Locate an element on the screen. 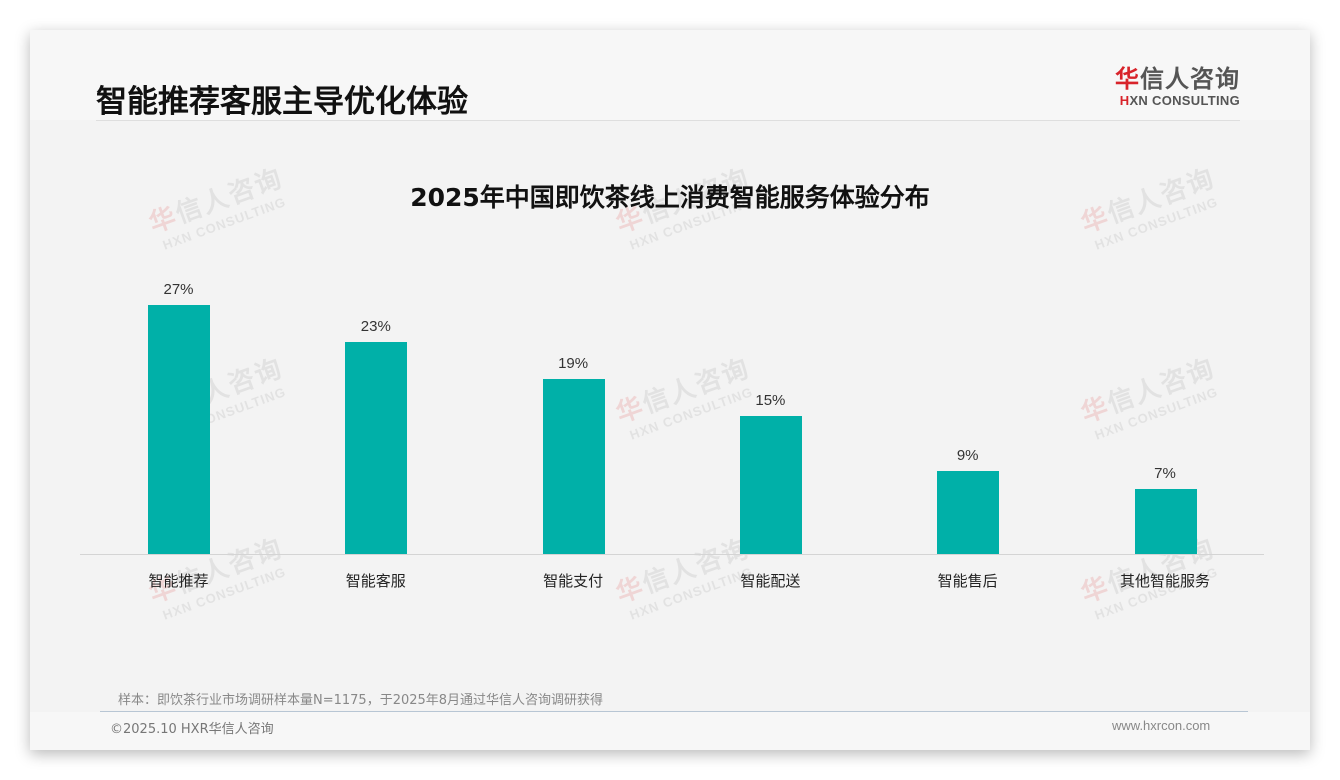 The height and width of the screenshot is (780, 1340). page-title: 智能推荐客服主导优化体验 is located at coordinates (282, 102).